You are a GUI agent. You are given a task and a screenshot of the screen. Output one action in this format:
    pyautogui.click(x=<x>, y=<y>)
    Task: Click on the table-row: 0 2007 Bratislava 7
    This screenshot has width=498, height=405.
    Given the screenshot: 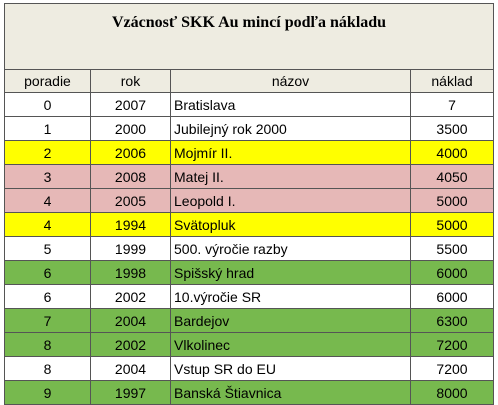 What is the action you would take?
    pyautogui.click(x=249, y=104)
    